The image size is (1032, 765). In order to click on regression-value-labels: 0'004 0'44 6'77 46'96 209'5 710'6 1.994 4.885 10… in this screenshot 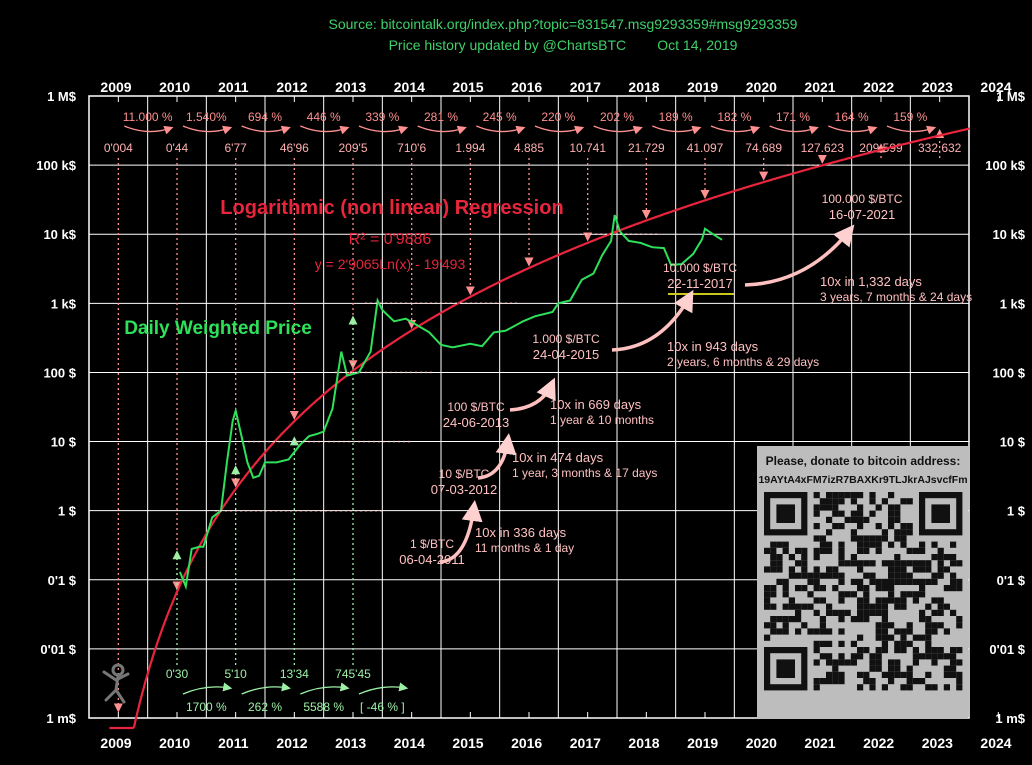, I will do `click(533, 148)`.